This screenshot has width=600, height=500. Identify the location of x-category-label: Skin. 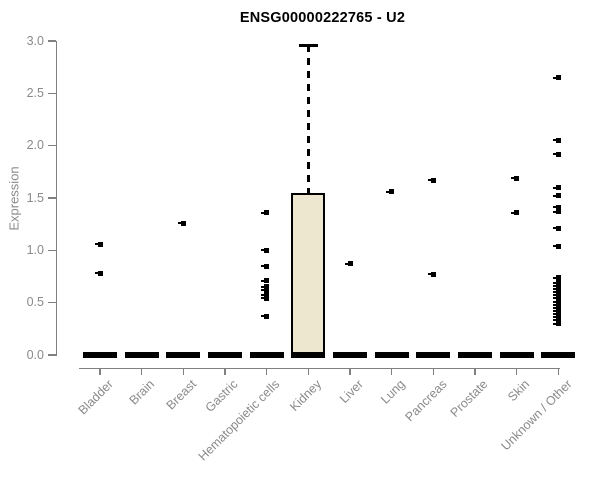
(519, 391).